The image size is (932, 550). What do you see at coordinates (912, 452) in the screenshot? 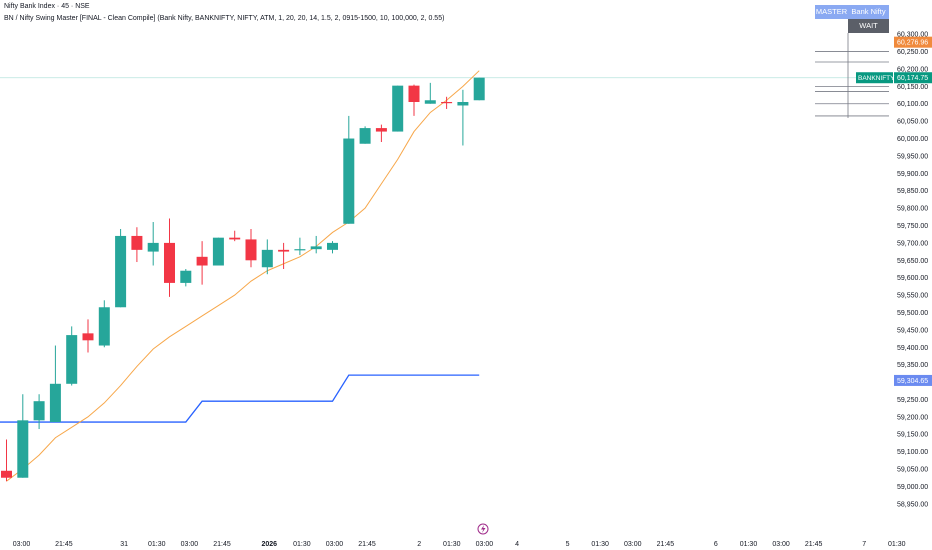
I see `y-tick-label: 59,100.00` at bounding box center [912, 452].